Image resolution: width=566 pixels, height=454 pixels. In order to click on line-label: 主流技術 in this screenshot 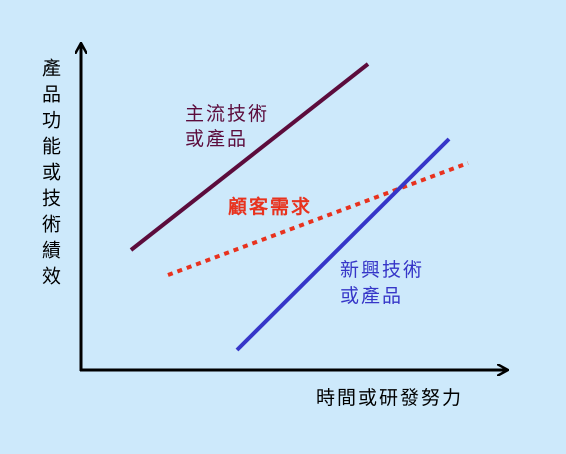, I will do `click(227, 114)`.